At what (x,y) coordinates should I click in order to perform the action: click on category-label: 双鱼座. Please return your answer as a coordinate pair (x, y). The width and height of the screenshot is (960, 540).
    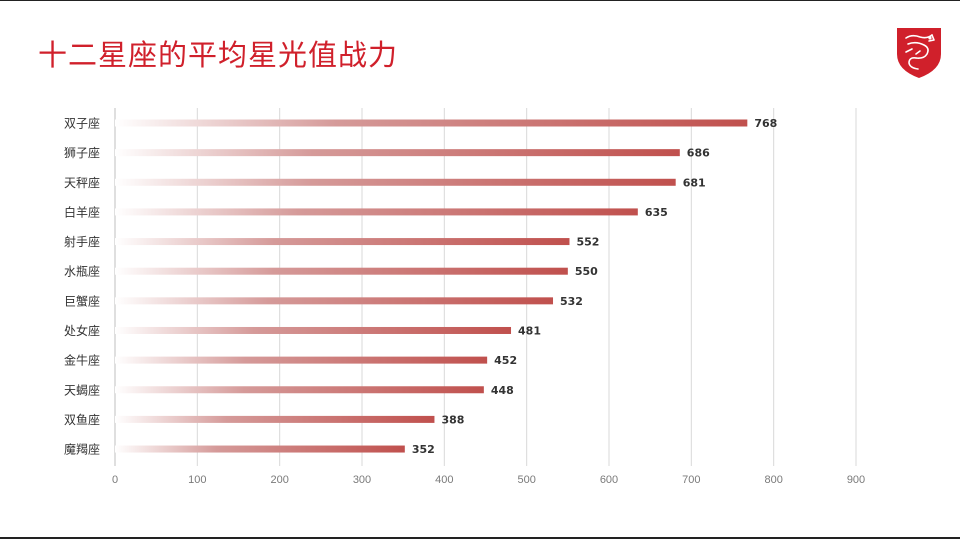
    Looking at the image, I should click on (82, 419).